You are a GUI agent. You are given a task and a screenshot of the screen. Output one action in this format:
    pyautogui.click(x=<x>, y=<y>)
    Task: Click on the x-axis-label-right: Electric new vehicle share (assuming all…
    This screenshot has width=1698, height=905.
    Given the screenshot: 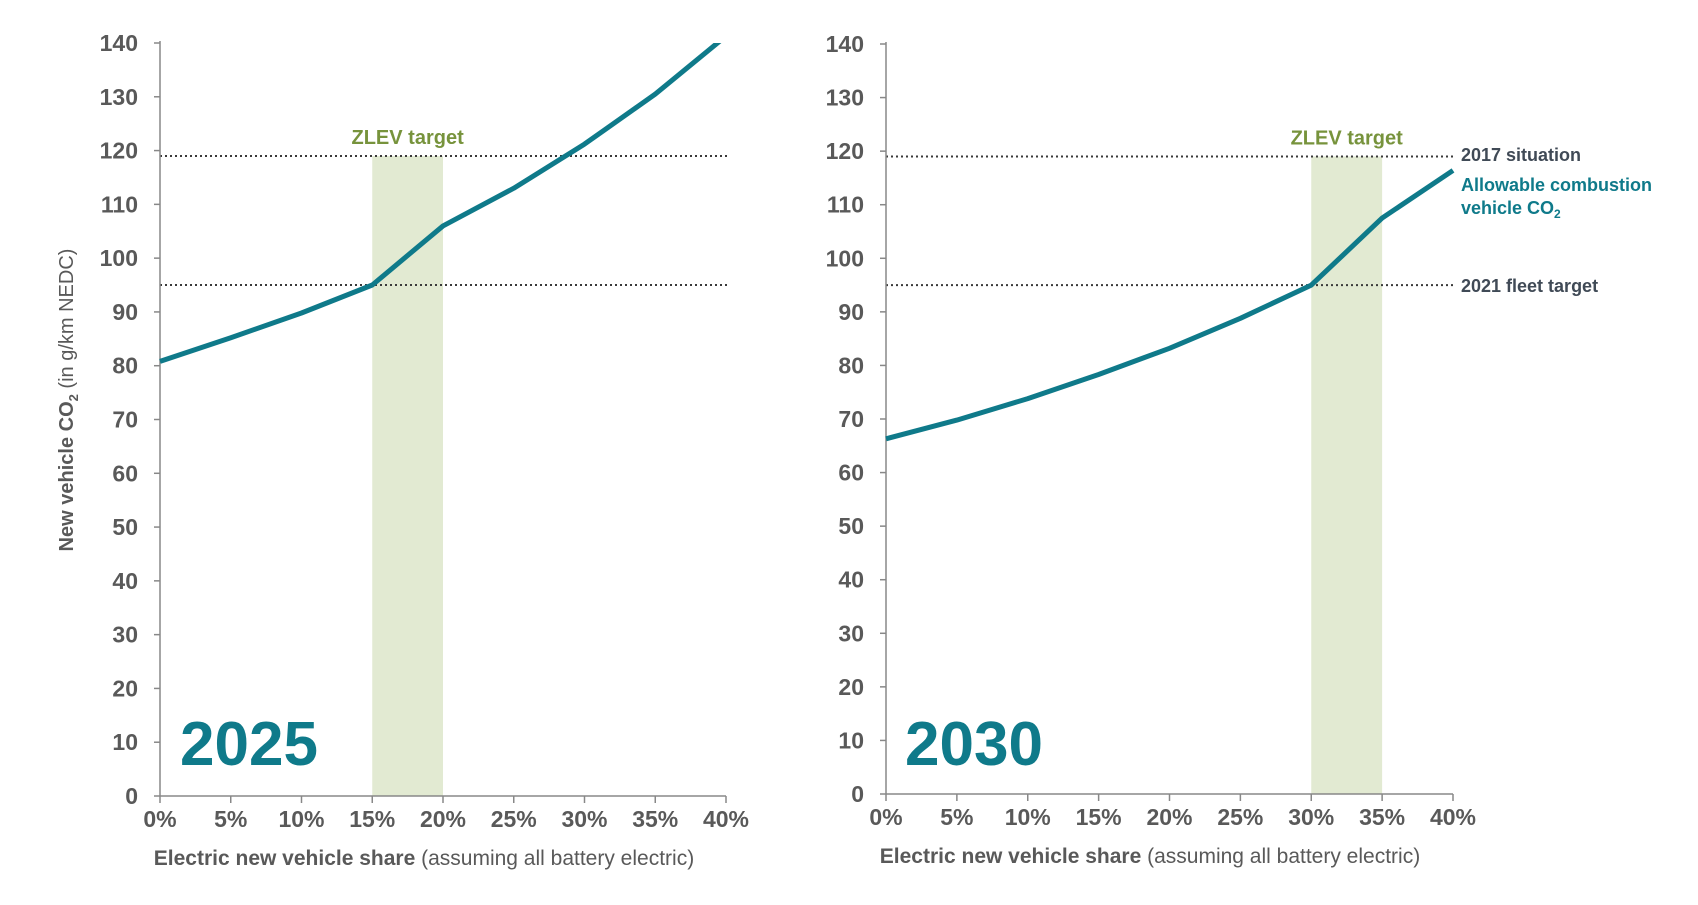 What is the action you would take?
    pyautogui.click(x=1150, y=856)
    